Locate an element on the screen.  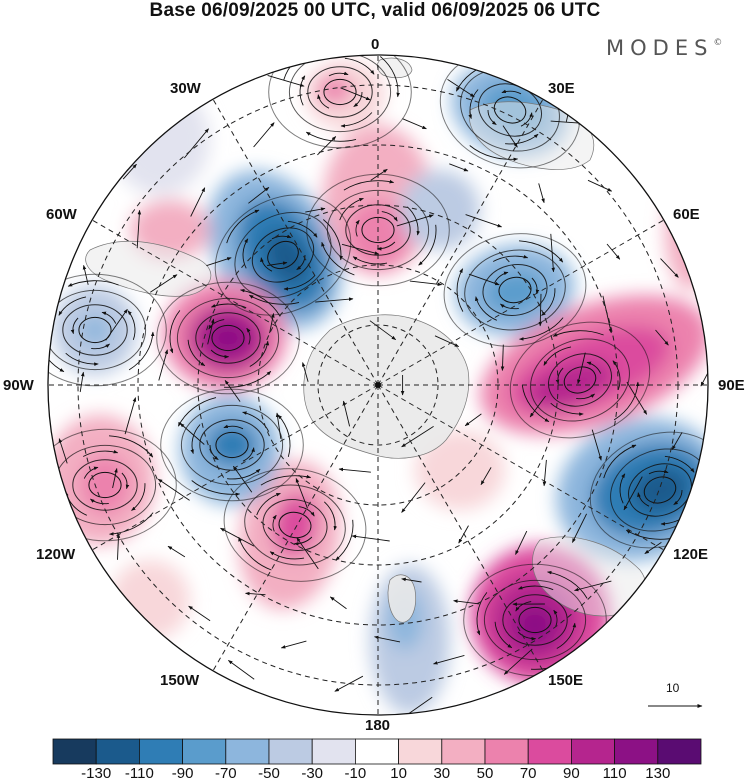
lon-label-90e: 90E is located at coordinates (731, 385).